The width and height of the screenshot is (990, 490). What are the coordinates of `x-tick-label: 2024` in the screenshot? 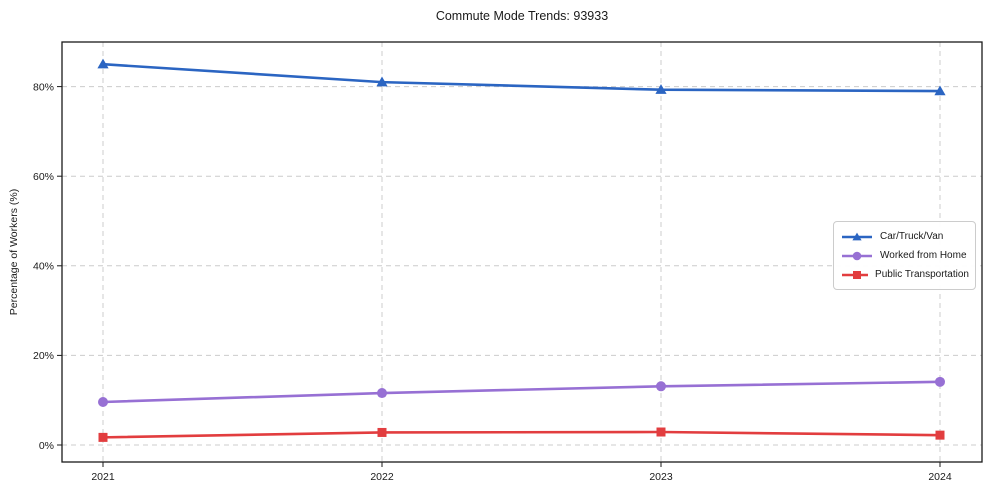 It's located at (940, 477).